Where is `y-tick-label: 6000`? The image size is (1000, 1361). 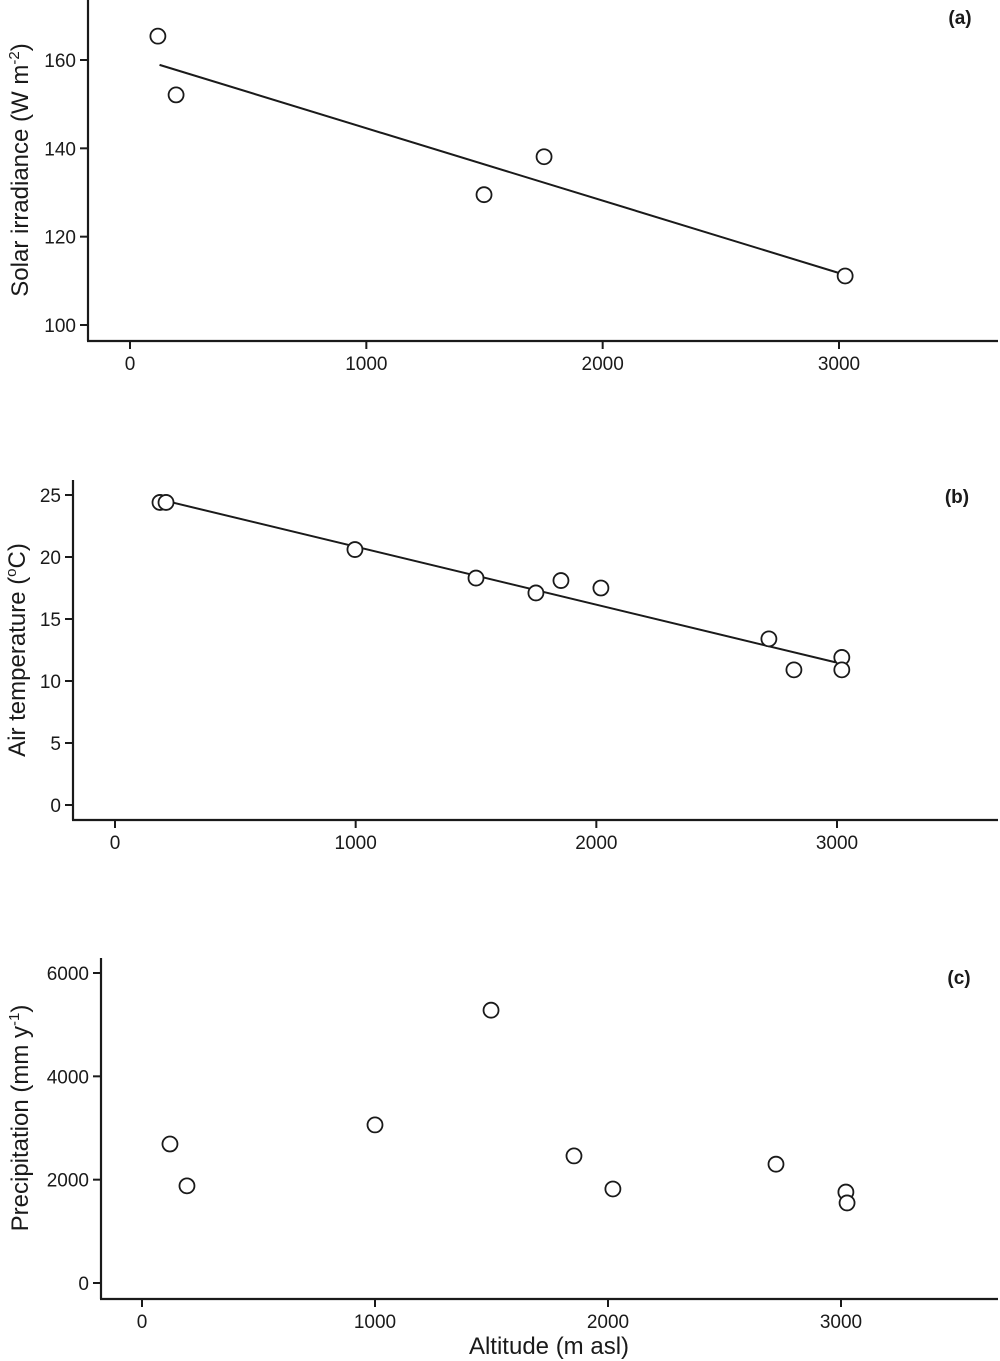 y-tick-label: 6000 is located at coordinates (68, 974).